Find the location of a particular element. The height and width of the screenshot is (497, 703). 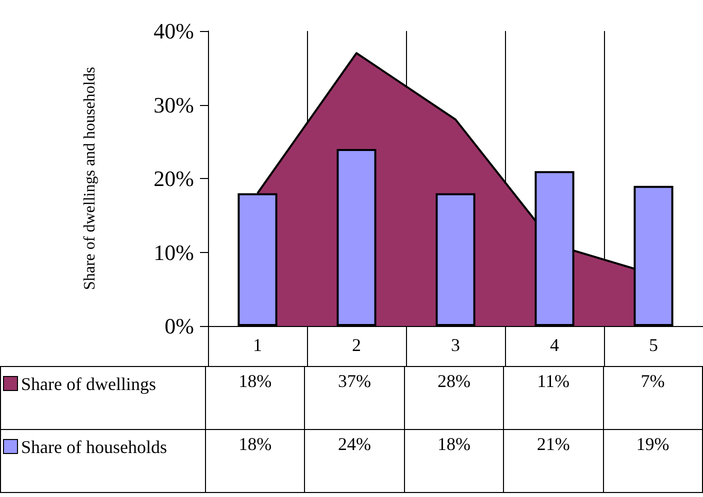

x-tick-label: 2 is located at coordinates (356, 345).